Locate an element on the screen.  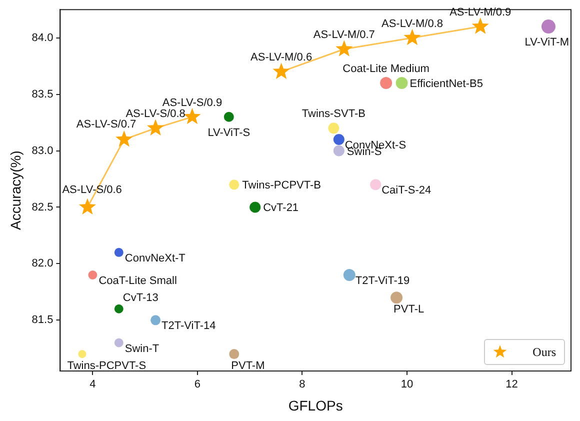
y-tick-label: 82.0 is located at coordinates (43, 264).